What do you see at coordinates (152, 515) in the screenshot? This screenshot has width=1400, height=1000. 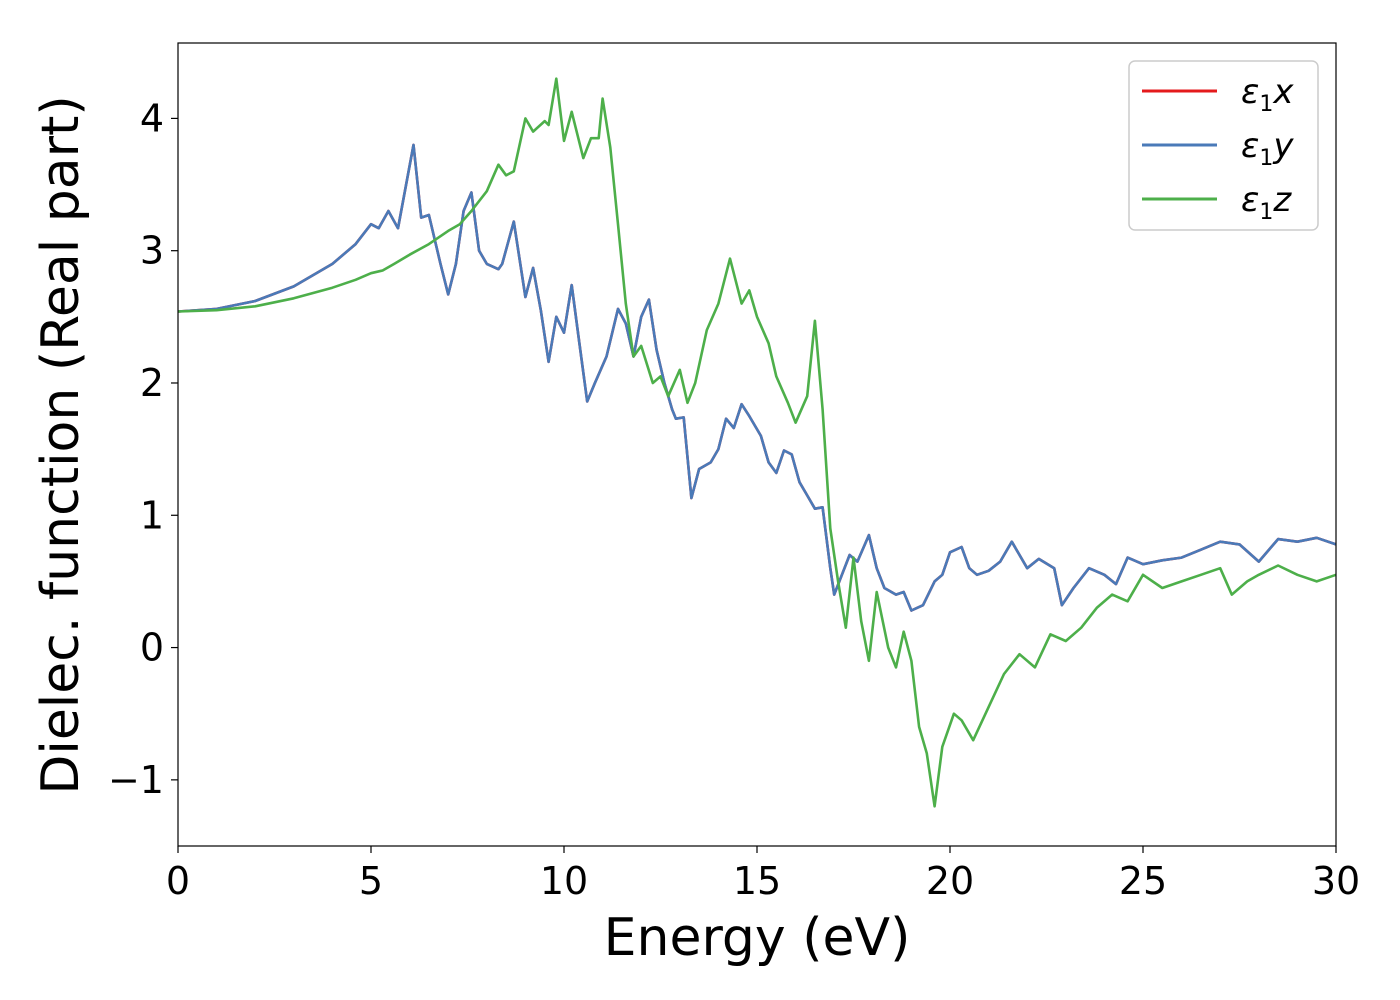 I see `y-tick-label: 1` at bounding box center [152, 515].